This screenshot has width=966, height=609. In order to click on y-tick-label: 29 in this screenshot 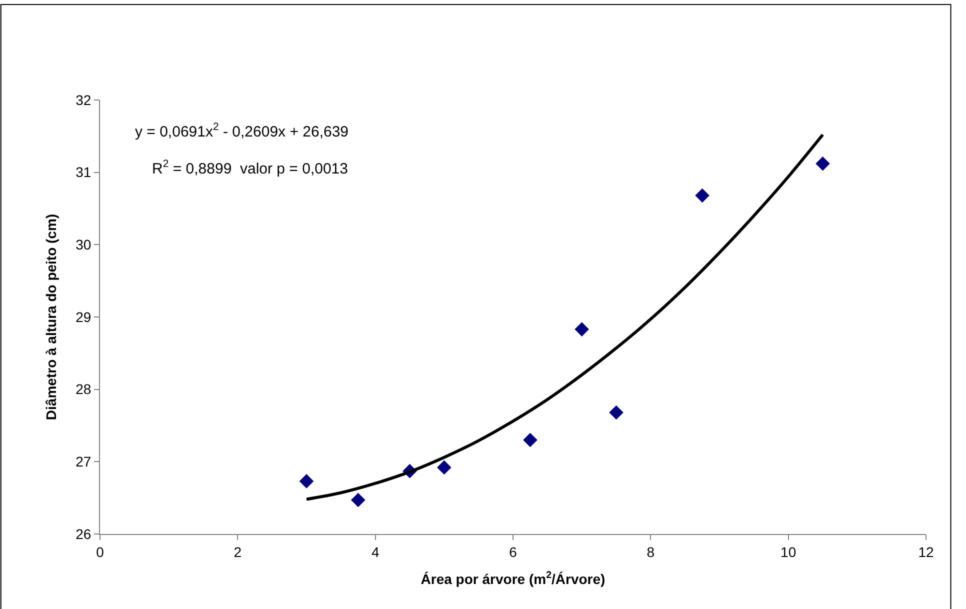, I will do `click(84, 316)`.